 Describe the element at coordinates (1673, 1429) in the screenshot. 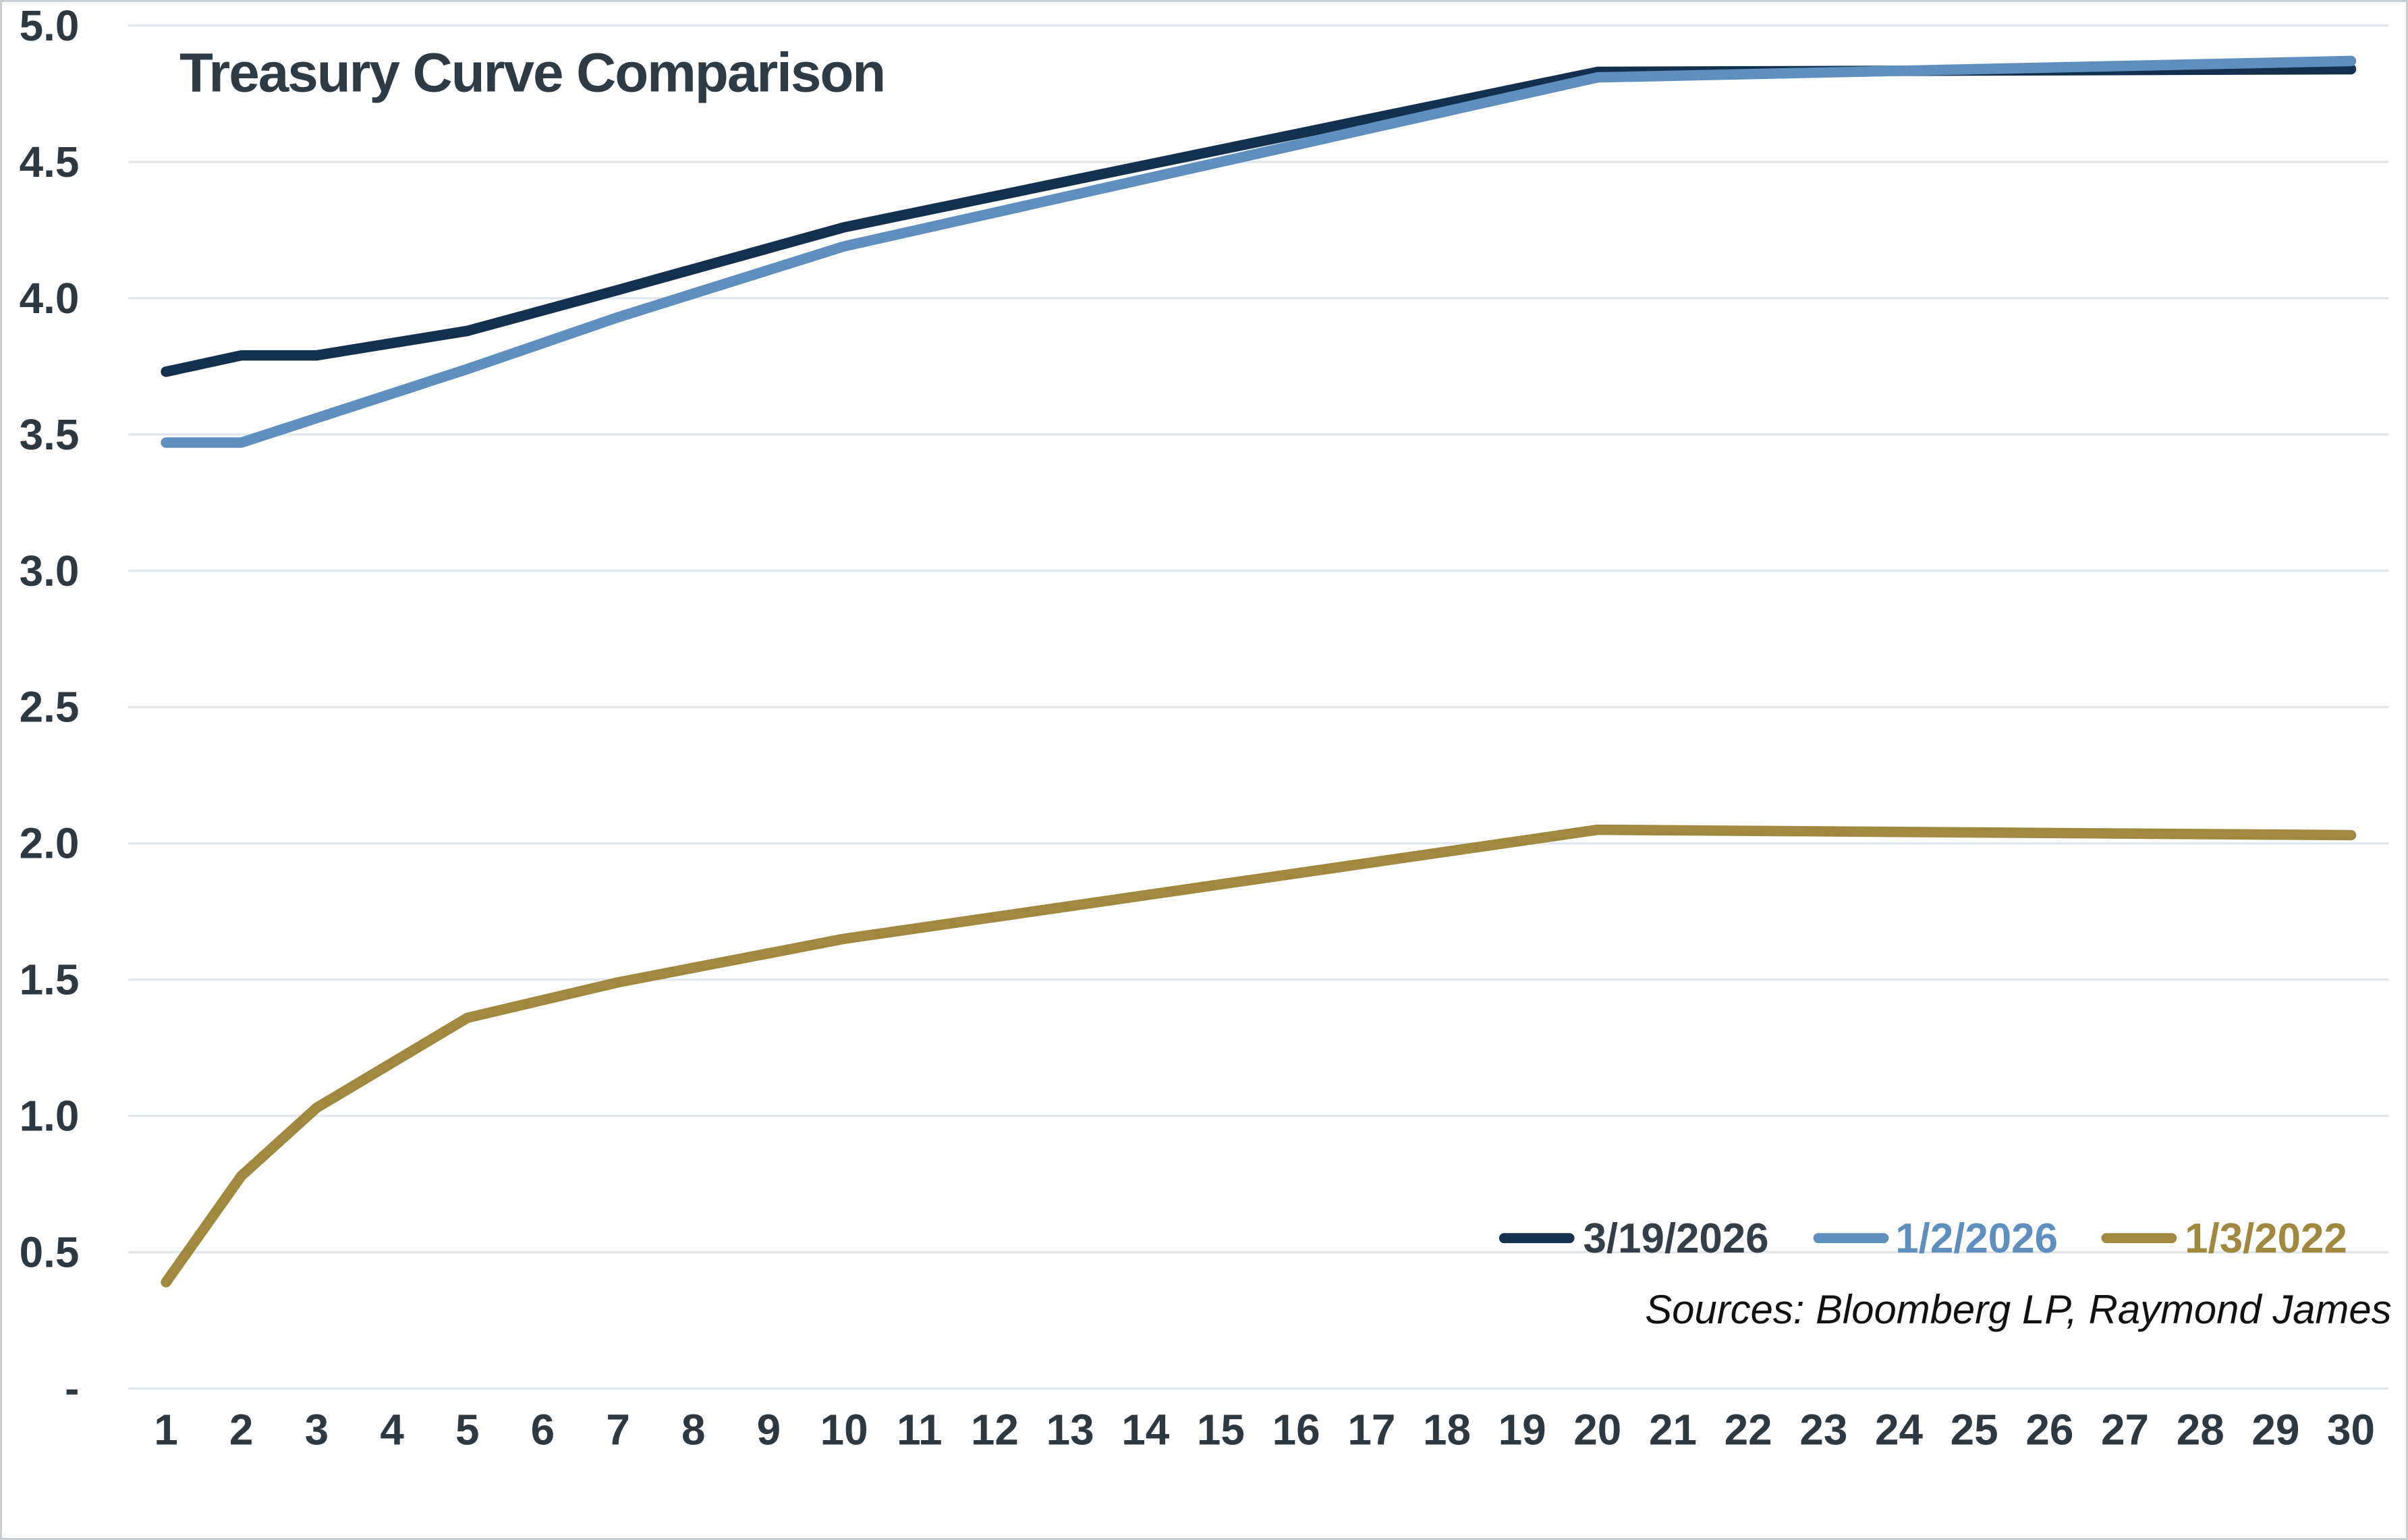

I see `x-axis-tick-label: 21` at that location.